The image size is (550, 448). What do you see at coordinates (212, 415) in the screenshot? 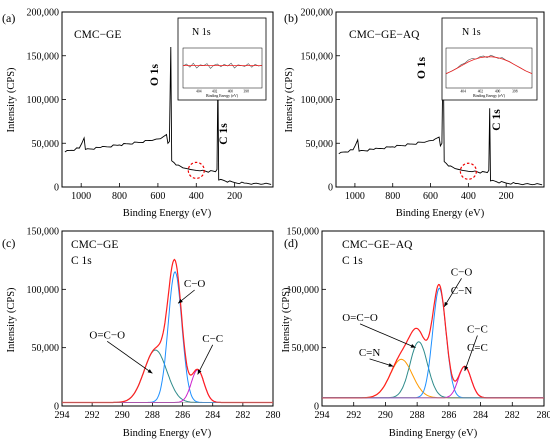
I see `panel-c-xtick-label-5: 284` at bounding box center [212, 415].